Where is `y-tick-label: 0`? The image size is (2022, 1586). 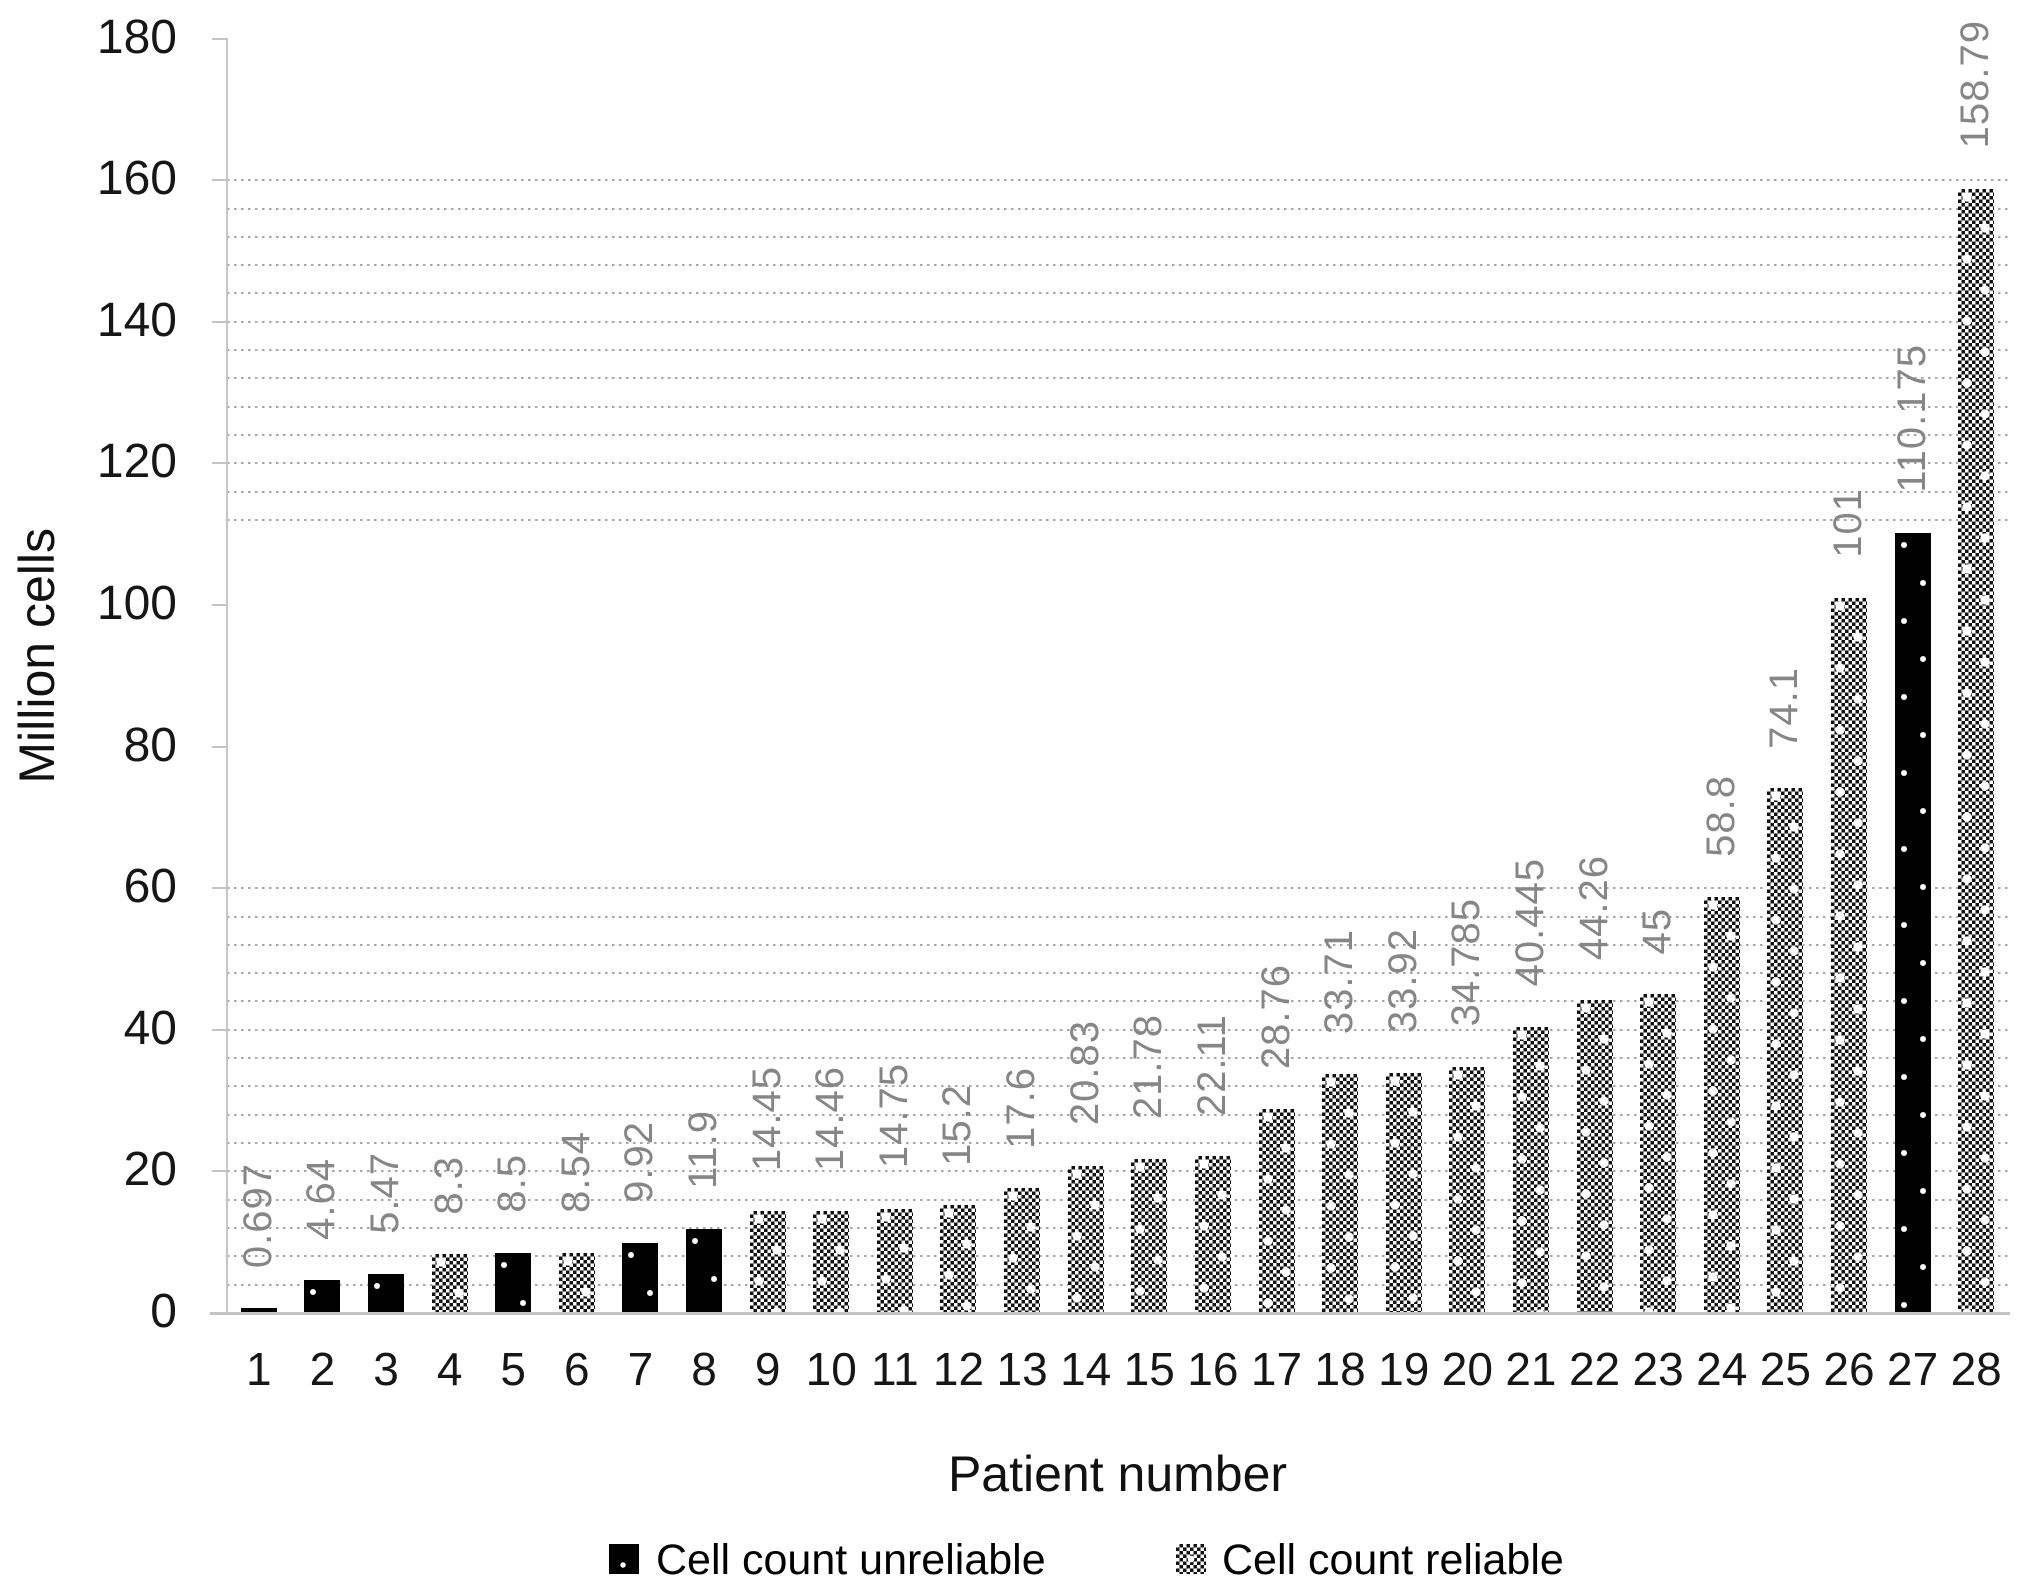 y-tick-label: 0 is located at coordinates (163, 1311).